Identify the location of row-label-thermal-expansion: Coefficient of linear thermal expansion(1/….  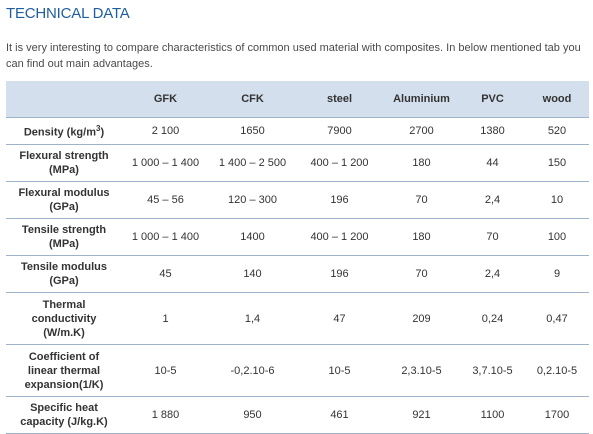
(64, 370).